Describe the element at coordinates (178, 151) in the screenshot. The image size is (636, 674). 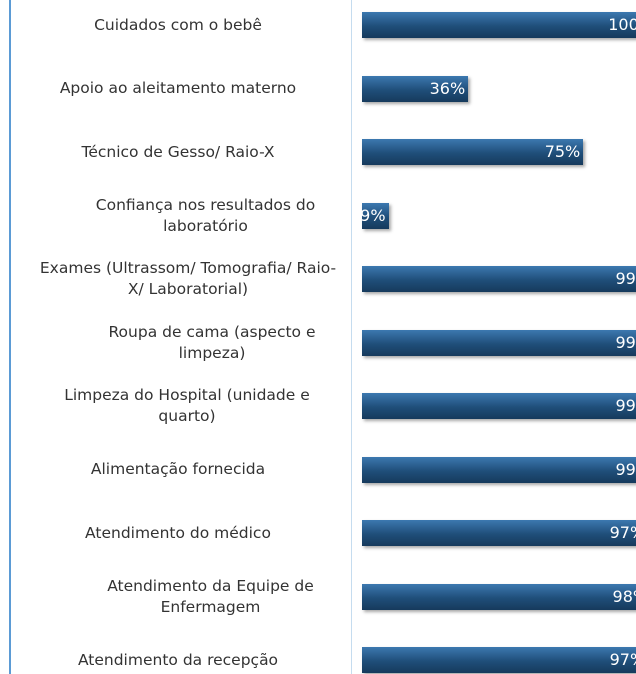
I see `category-label: Técnico de Gesso/ Raio-X` at that location.